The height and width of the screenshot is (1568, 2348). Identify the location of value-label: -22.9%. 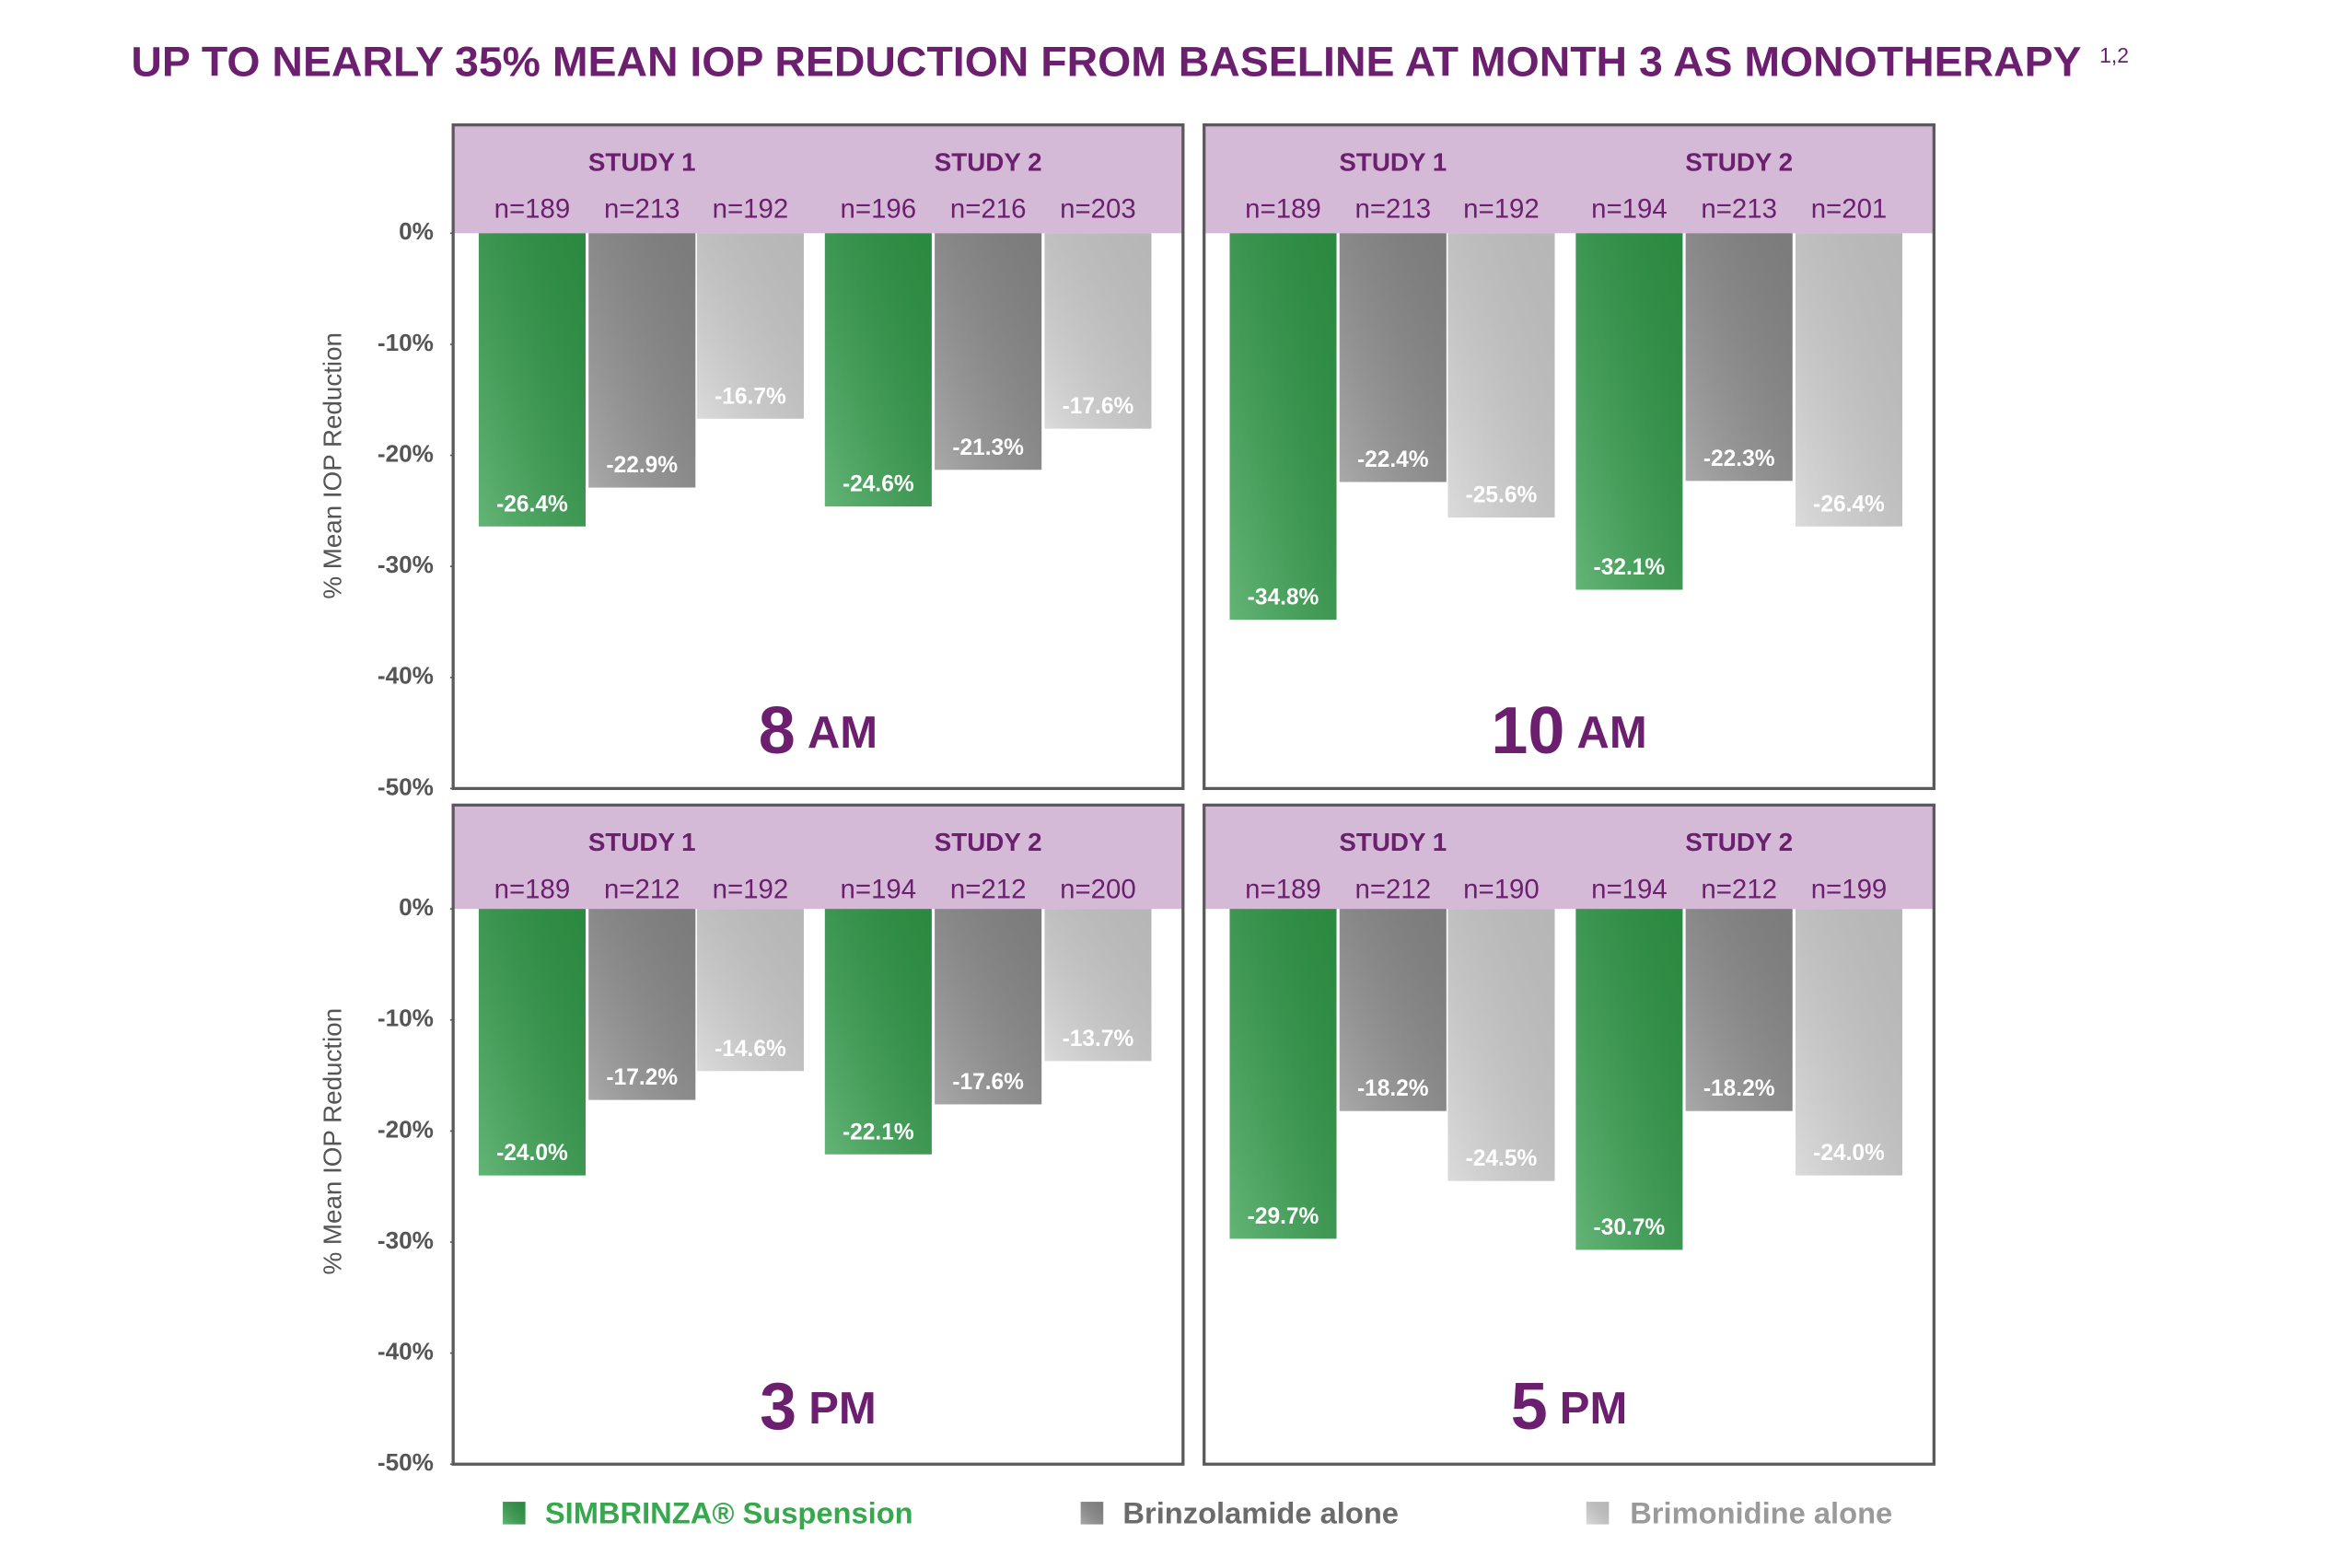
(642, 465).